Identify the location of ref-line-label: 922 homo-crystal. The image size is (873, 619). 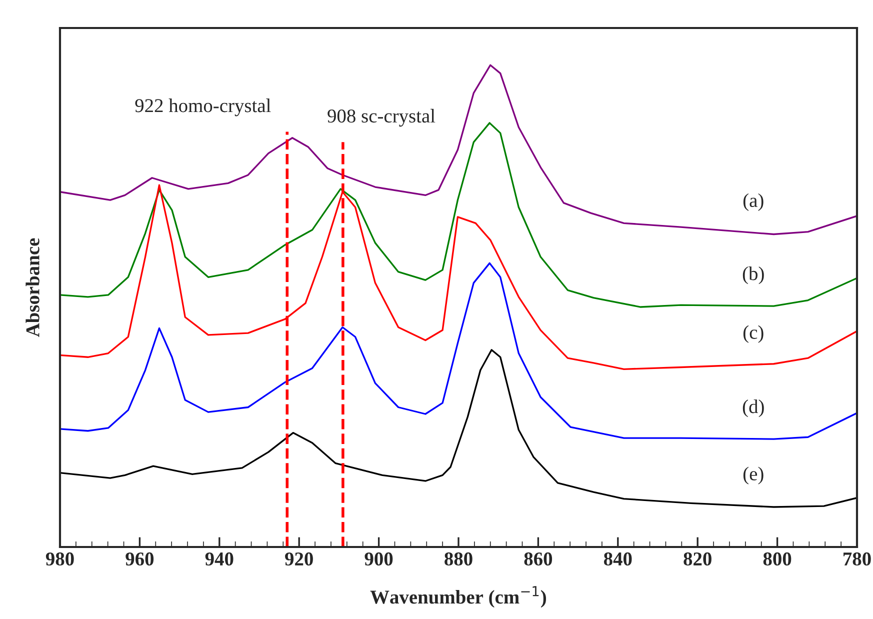
(203, 107).